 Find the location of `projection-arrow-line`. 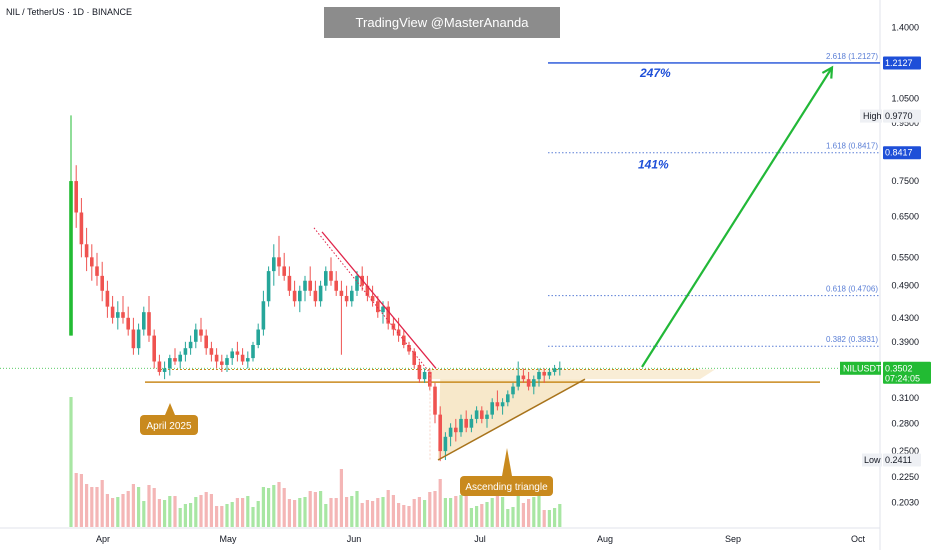

projection-arrow-line is located at coordinates (737, 217).